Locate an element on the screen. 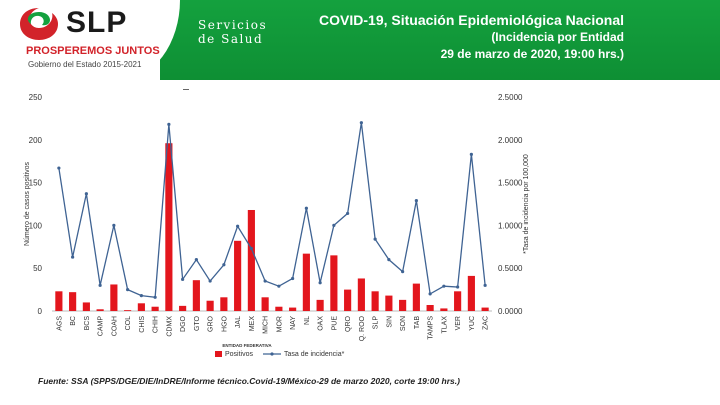  x-tick-label: SIN is located at coordinates (389, 322).